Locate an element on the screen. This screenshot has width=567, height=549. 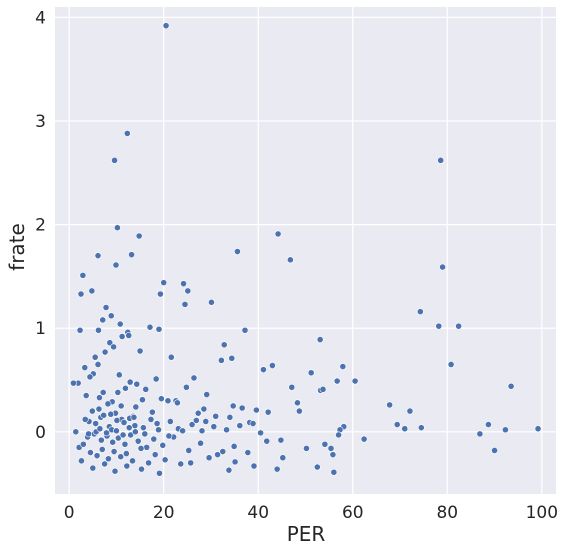
y-tick-label: 3 is located at coordinates (40, 122).